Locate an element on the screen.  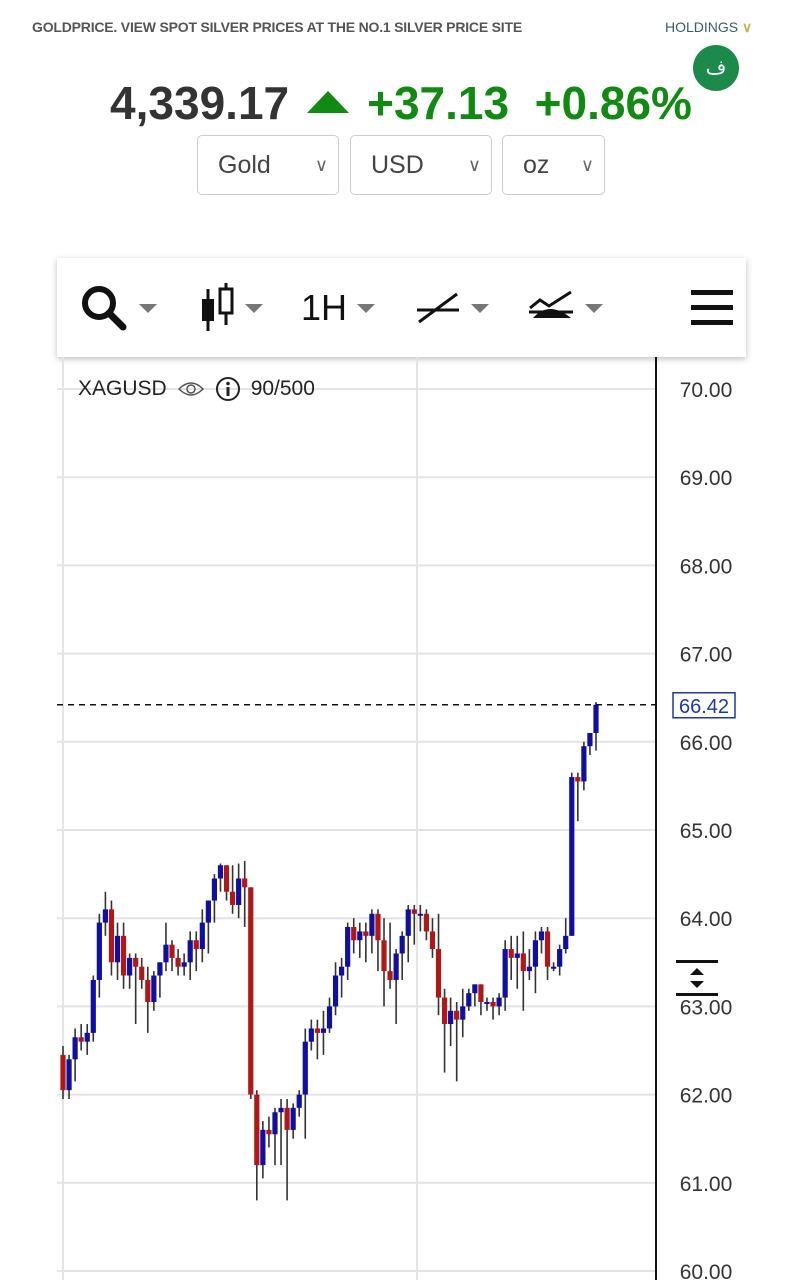
last-price-tag is located at coordinates (704, 705).